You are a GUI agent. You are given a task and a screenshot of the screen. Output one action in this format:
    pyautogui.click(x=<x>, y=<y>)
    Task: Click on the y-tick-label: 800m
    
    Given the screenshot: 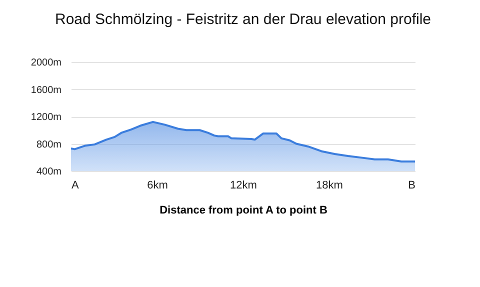 What is the action you would take?
    pyautogui.click(x=49, y=144)
    